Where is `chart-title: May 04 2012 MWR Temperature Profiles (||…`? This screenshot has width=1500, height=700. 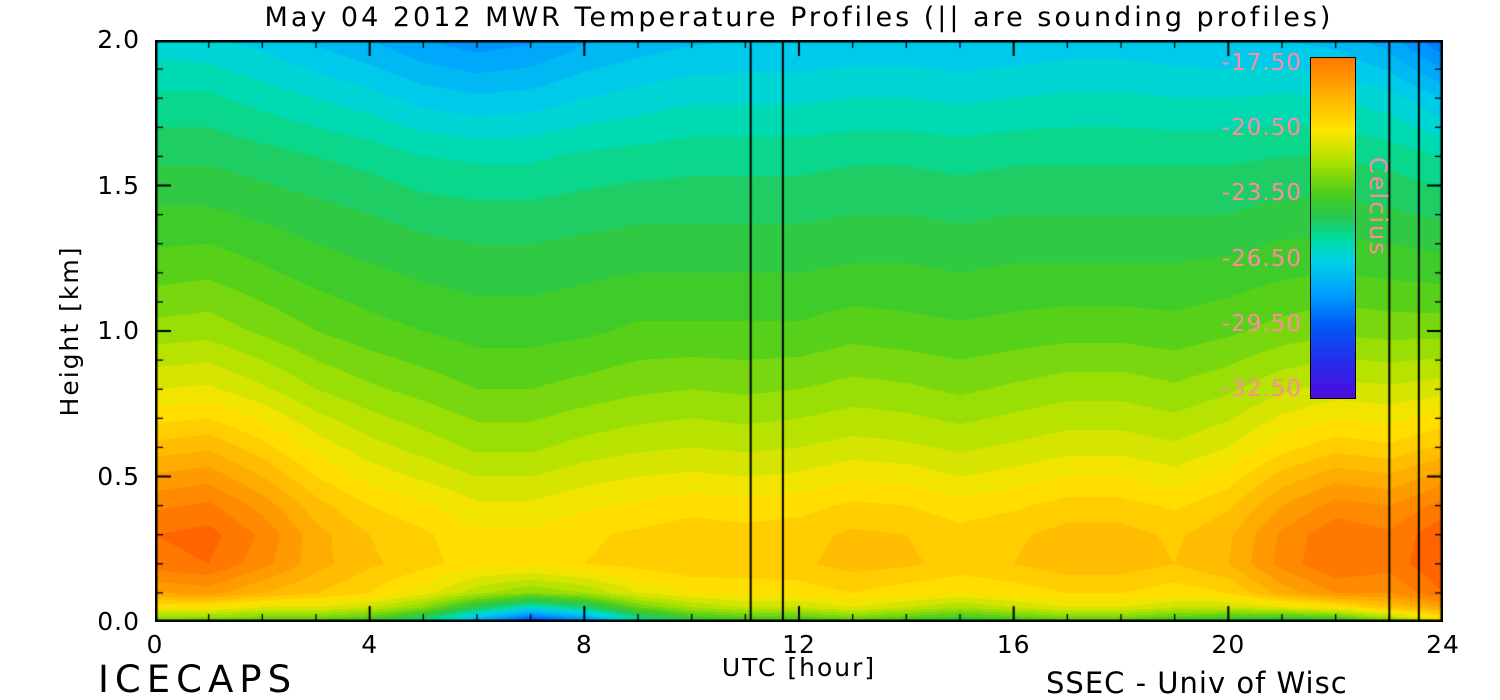
chart-title: May 04 2012 MWR Temperature Profiles (||… is located at coordinates (799, 17).